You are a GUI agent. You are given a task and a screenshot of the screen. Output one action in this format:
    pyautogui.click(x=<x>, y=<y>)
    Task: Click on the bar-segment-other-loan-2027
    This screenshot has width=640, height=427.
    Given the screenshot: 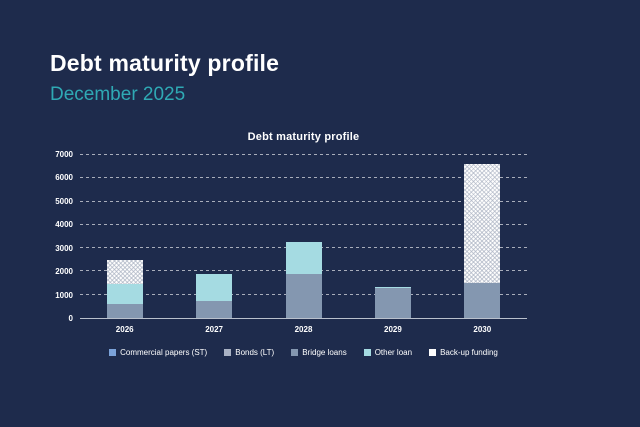 What is the action you would take?
    pyautogui.click(x=214, y=287)
    